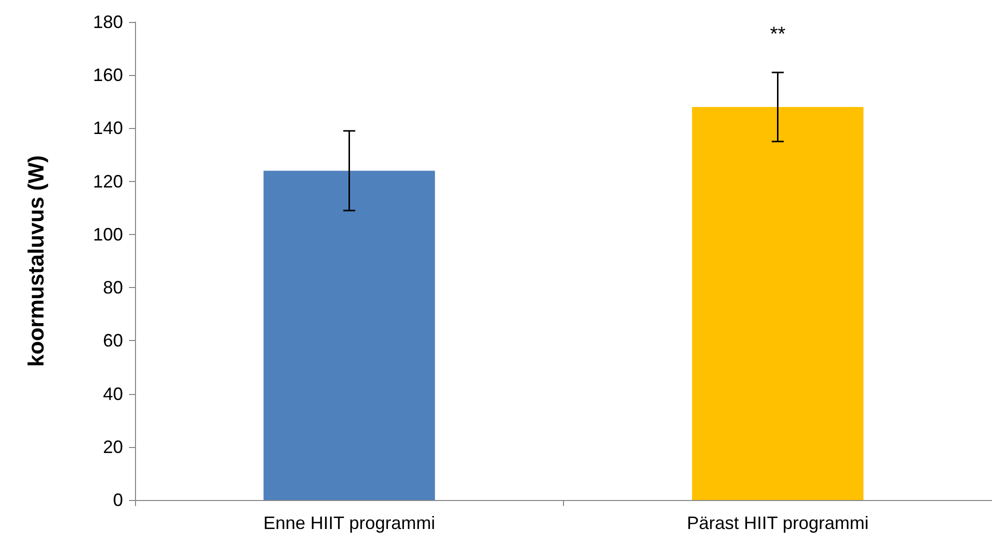 The image size is (992, 548). Describe the element at coordinates (112, 446) in the screenshot. I see `y-tick-label: 20` at that location.